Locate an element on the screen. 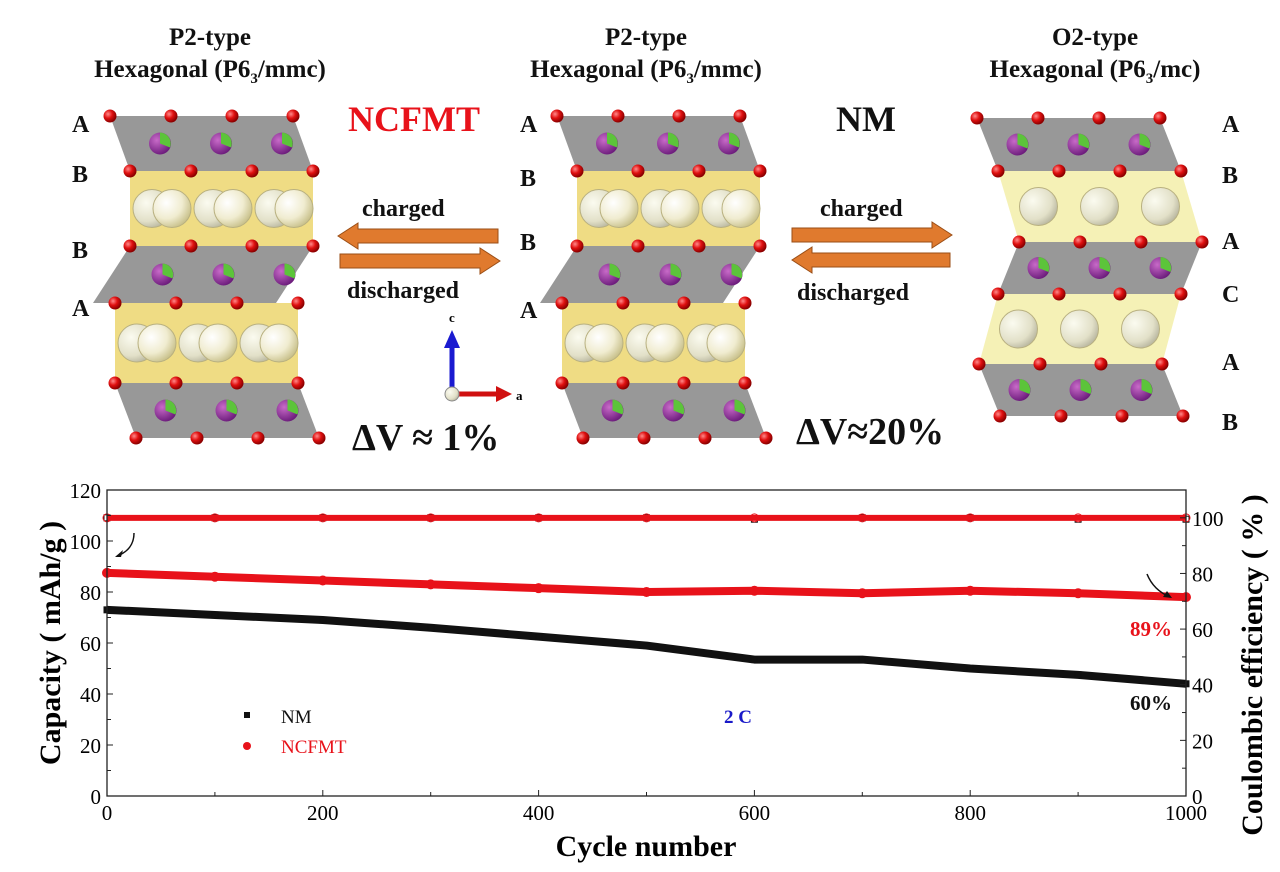 This screenshot has width=1280, height=872. x-axis-label: Cycle number is located at coordinates (646, 846).